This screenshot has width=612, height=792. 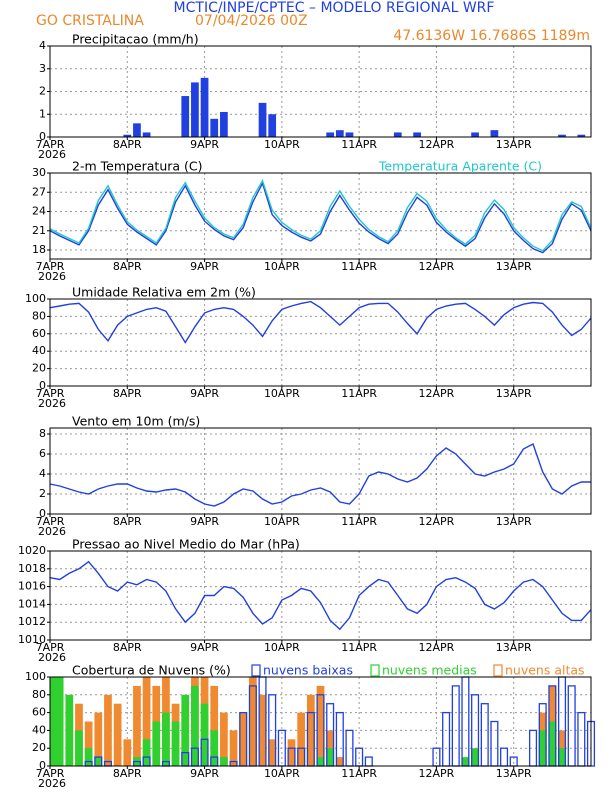 What do you see at coordinates (42, 453) in the screenshot?
I see `y-tick-label: 6` at bounding box center [42, 453].